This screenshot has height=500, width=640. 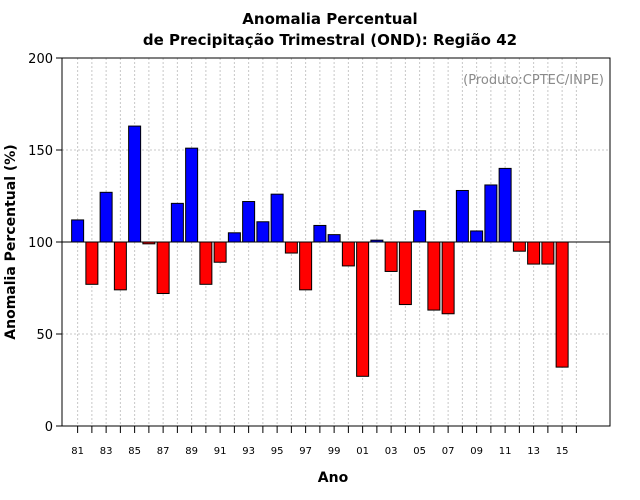 I want to click on x-tick-label: 91, so click(x=220, y=451).